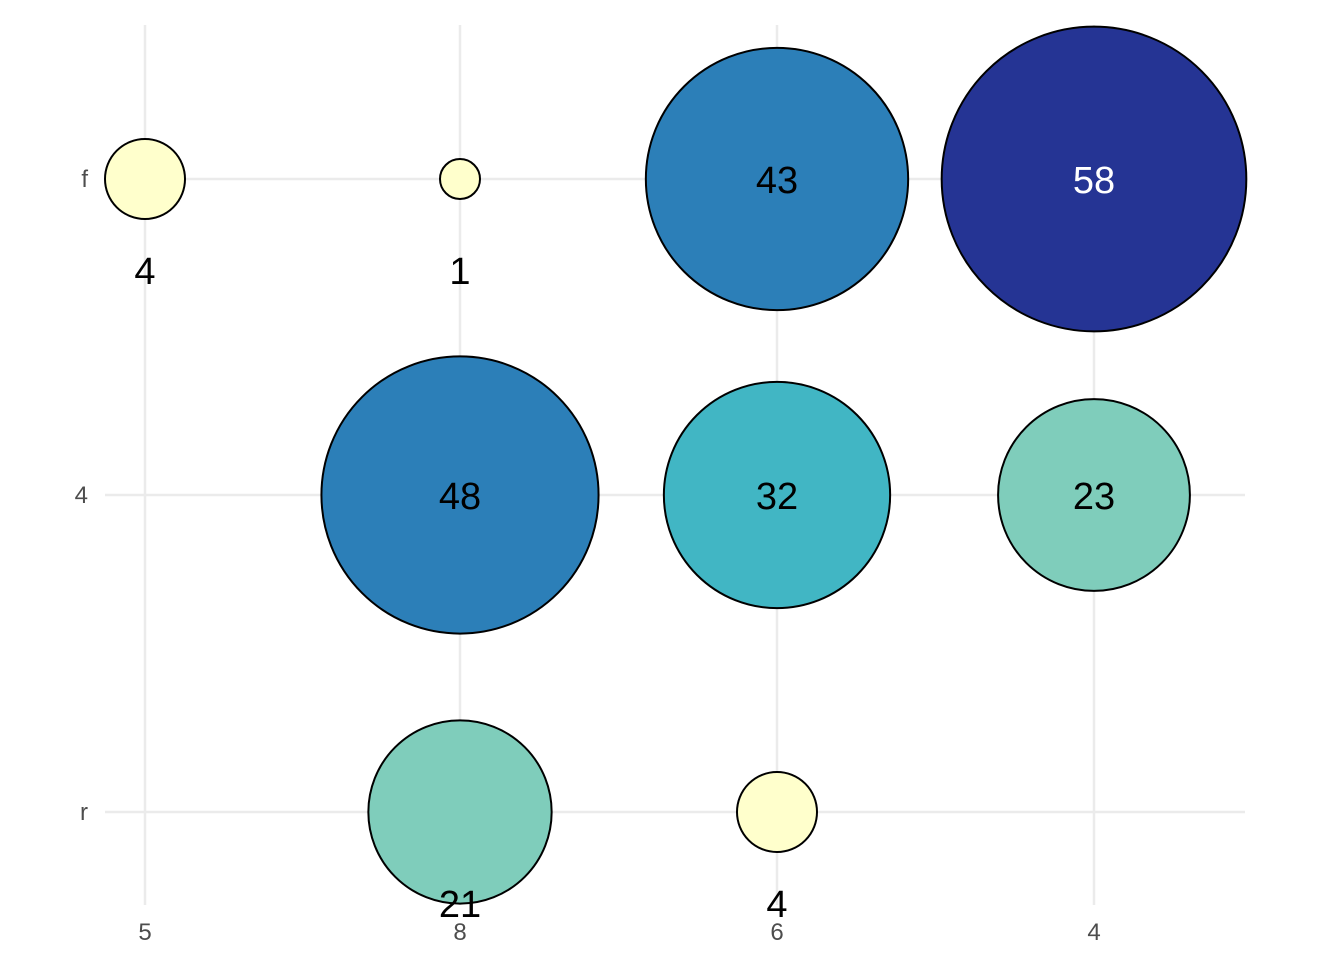 This screenshot has width=1344, height=960. I want to click on count-label: 43, so click(777, 181).